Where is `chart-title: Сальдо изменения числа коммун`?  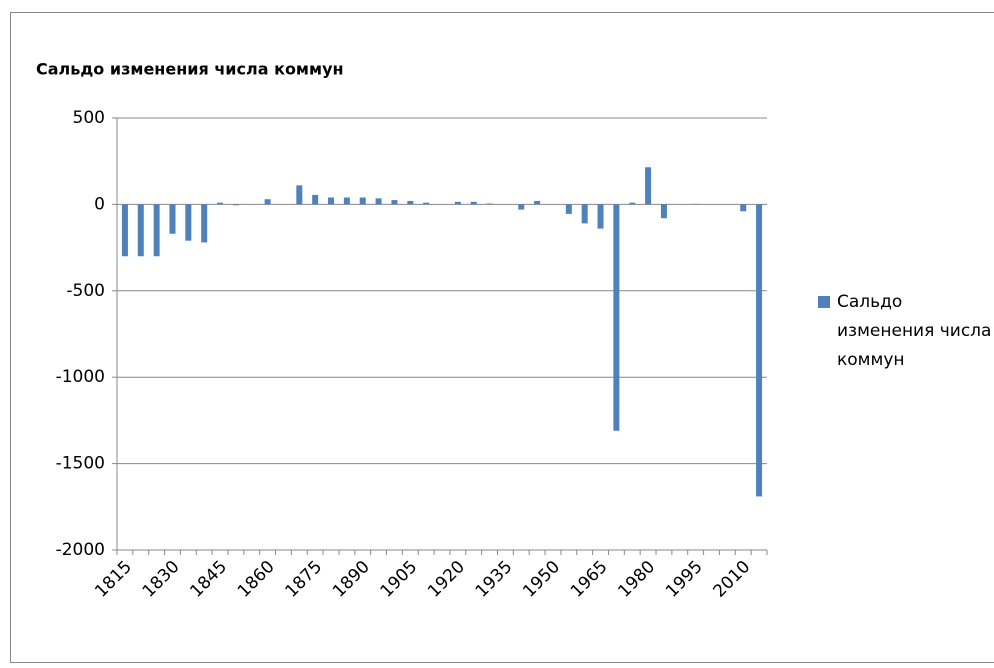
chart-title: Сальдо изменения числа коммун is located at coordinates (190, 69).